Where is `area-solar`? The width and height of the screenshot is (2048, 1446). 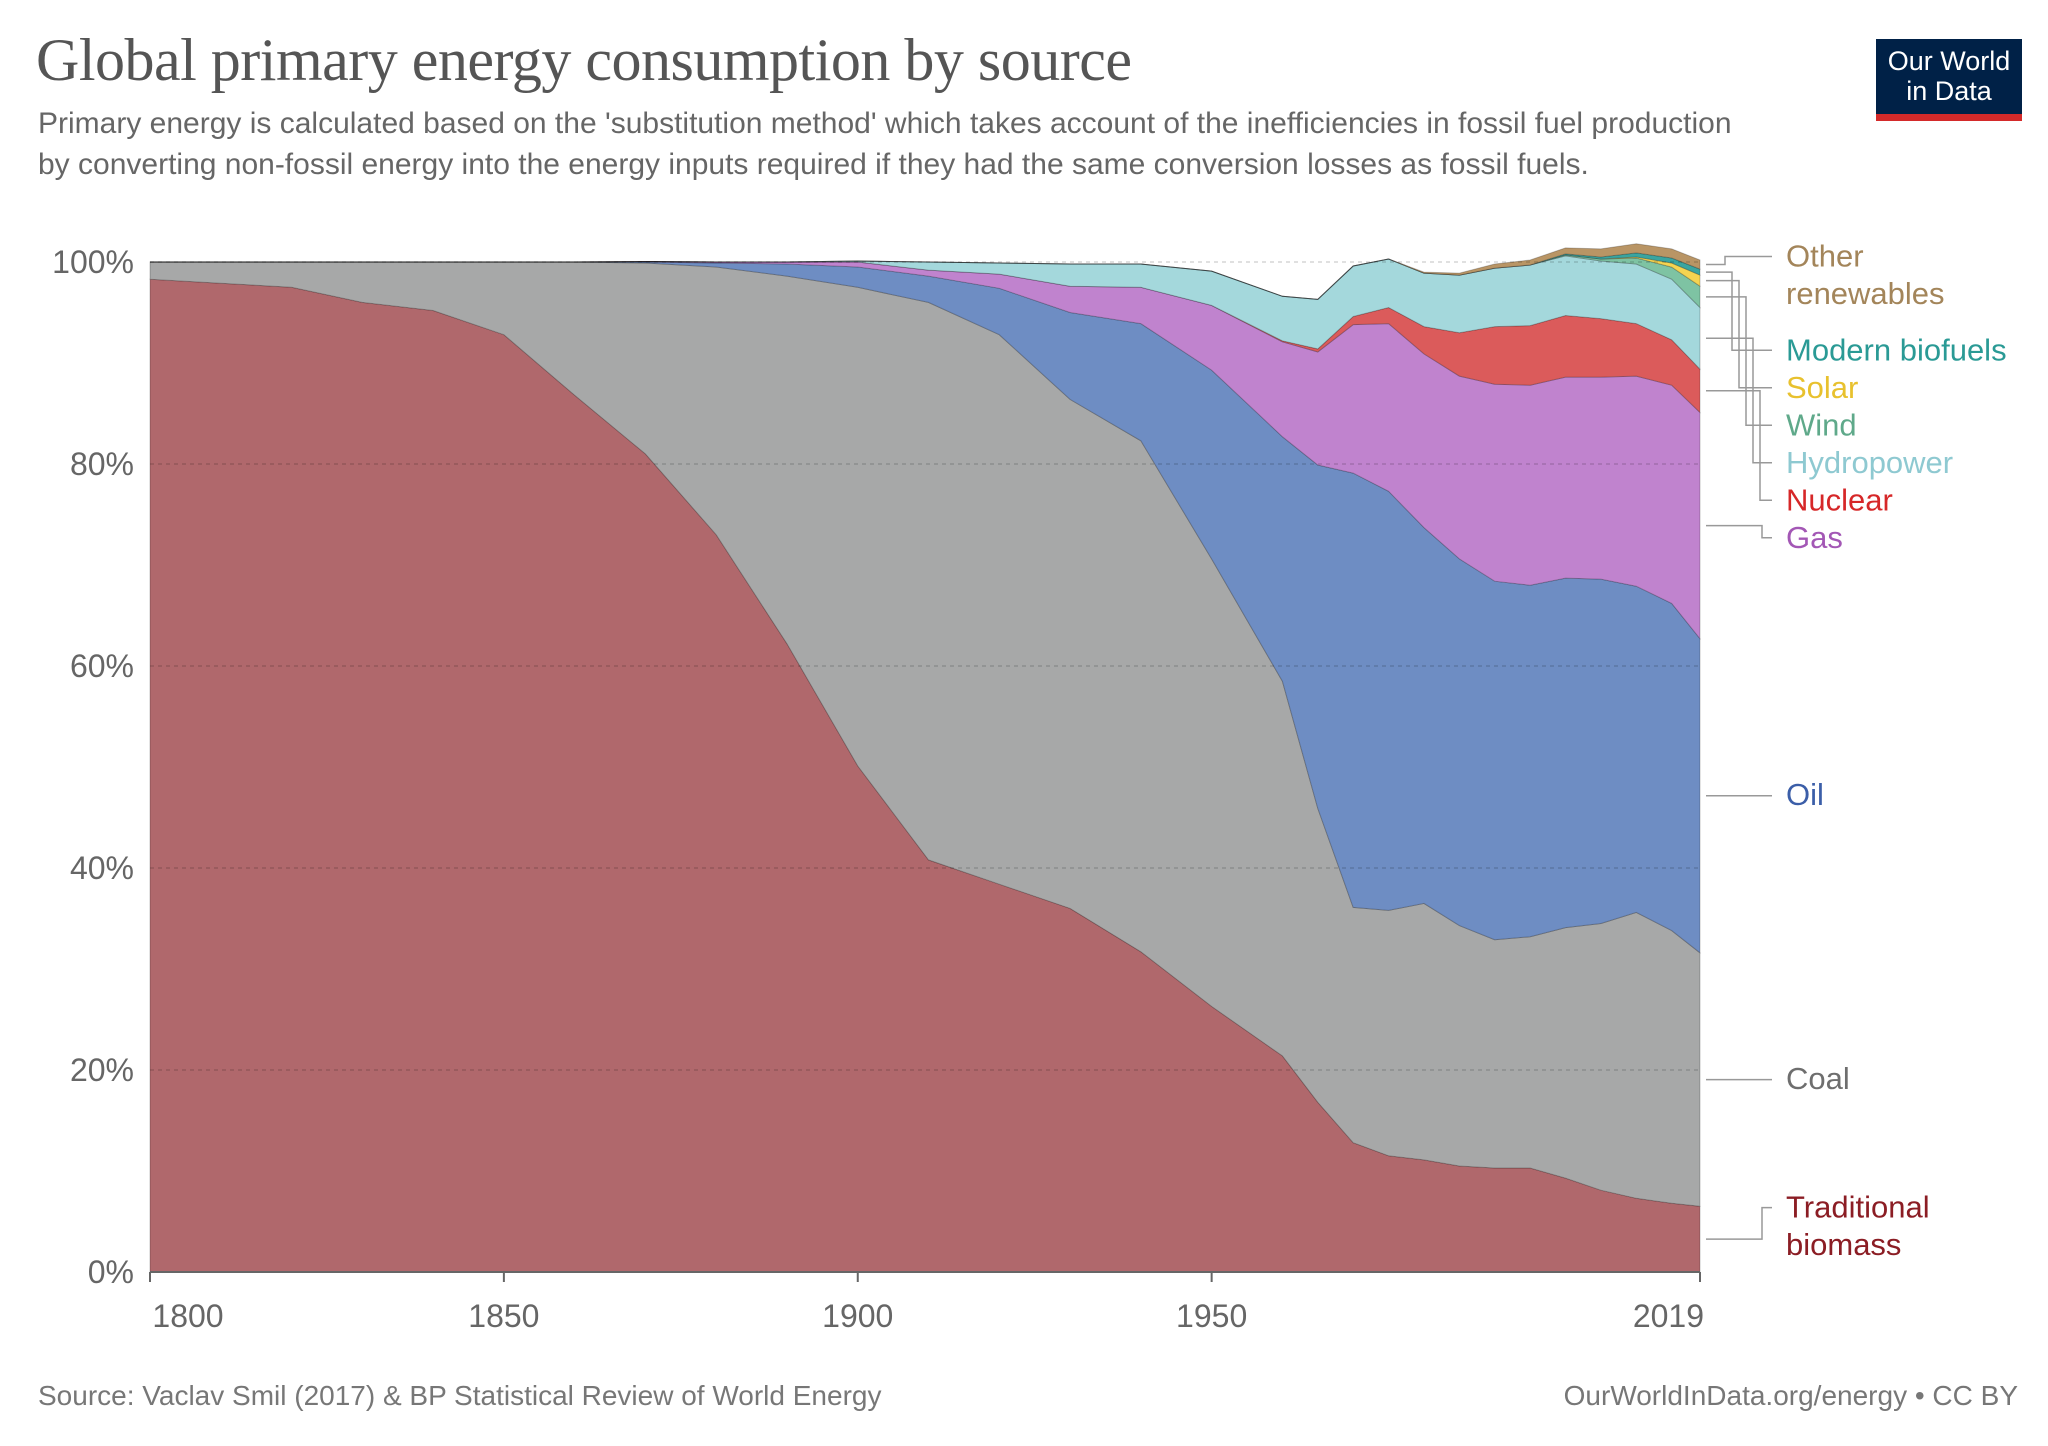 area-solar is located at coordinates (925, 277).